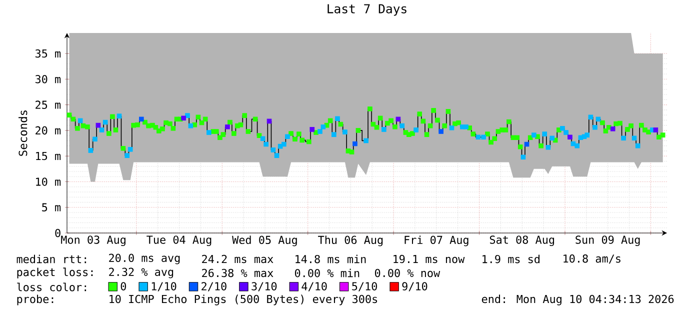 This screenshot has width=697, height=315. What do you see at coordinates (48, 79) in the screenshot?
I see `y-tick-label: 30 m` at bounding box center [48, 79].